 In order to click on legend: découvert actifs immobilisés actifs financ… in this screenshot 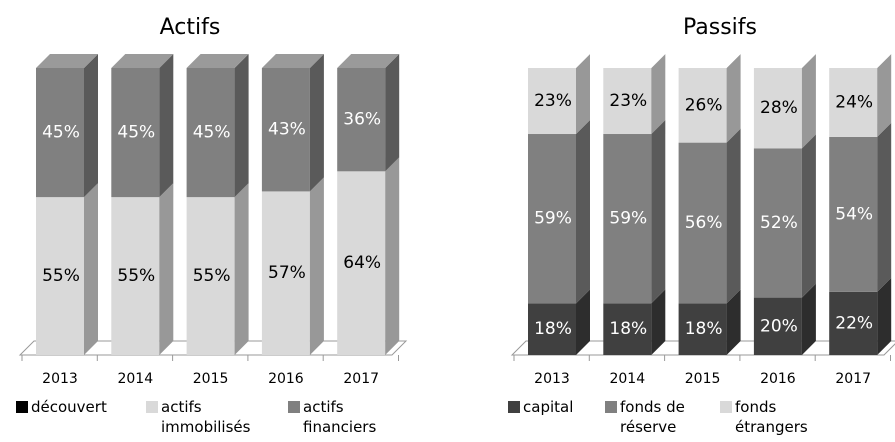, I will do `click(212, 417)`.